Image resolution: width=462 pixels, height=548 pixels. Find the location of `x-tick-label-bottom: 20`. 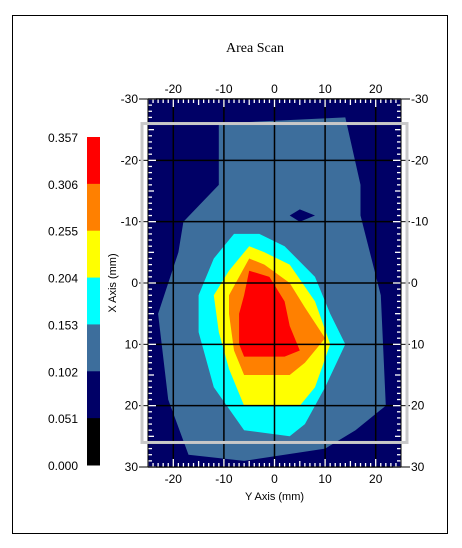

x-tick-label-bottom: 20 is located at coordinates (376, 479).